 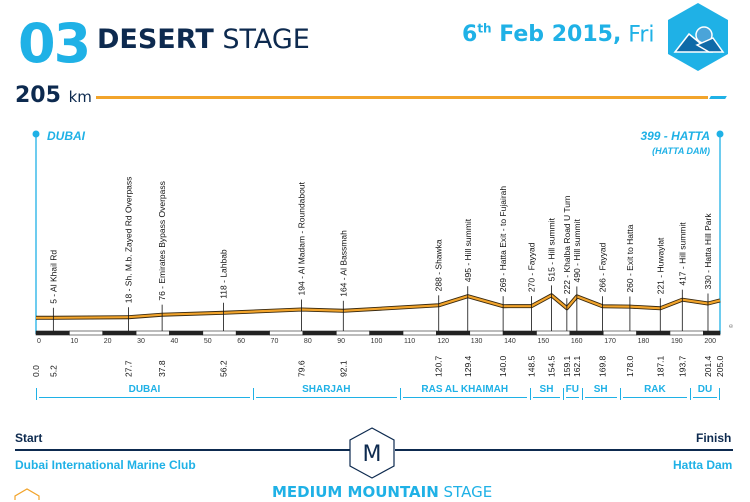 I want to click on distance-label: 154.5, so click(x=552, y=366).